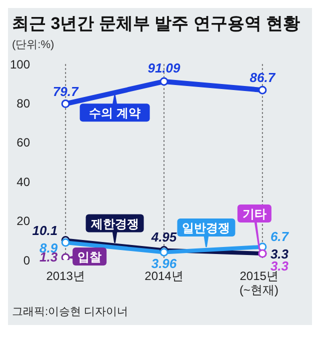 This screenshot has width=320, height=342. Describe the element at coordinates (23, 143) in the screenshot. I see `y-tick-label: 60` at that location.